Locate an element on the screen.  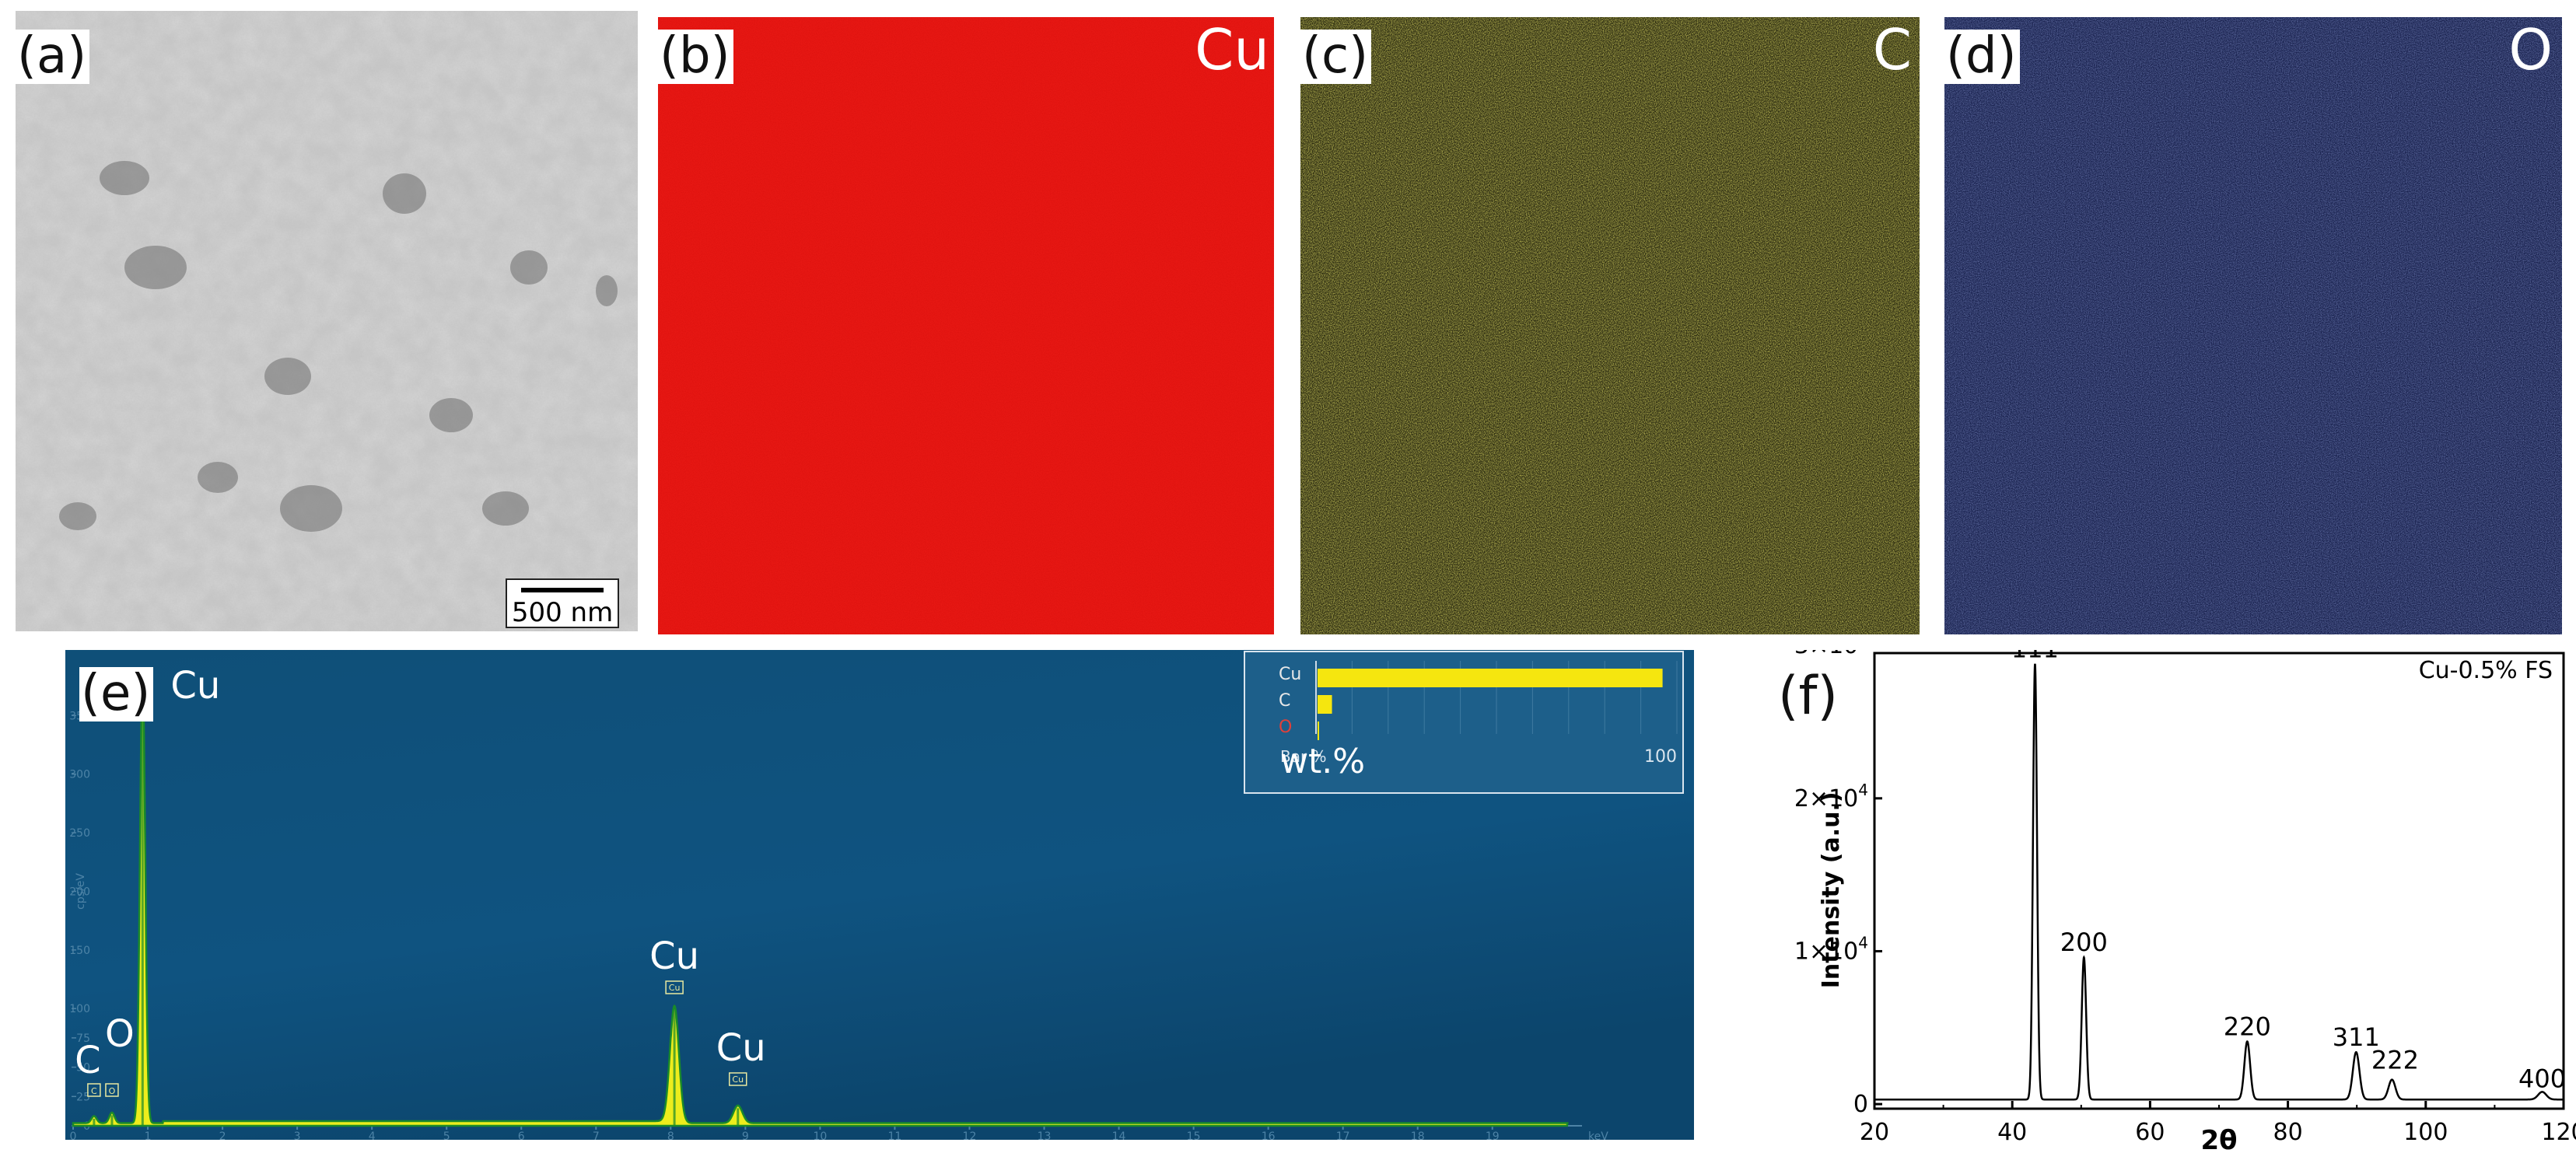
xrd-x-tick-label: 40 is located at coordinates (2012, 1132).